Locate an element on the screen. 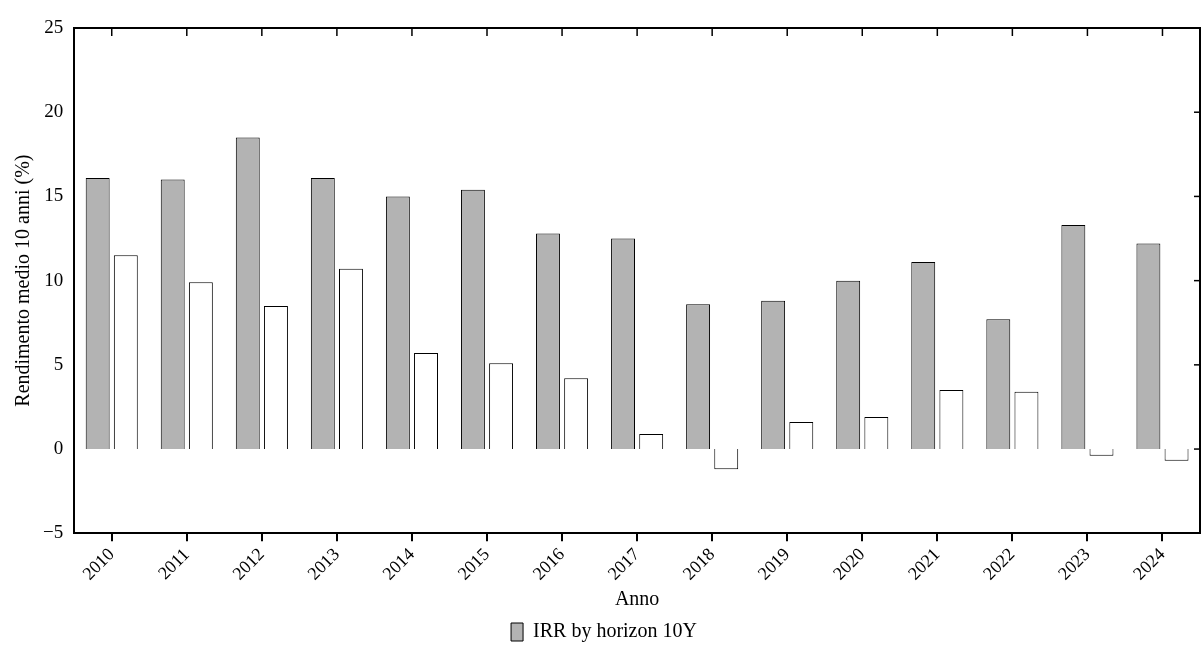 This screenshot has width=1203, height=652. y-tick-label: 15 is located at coordinates (54, 195).